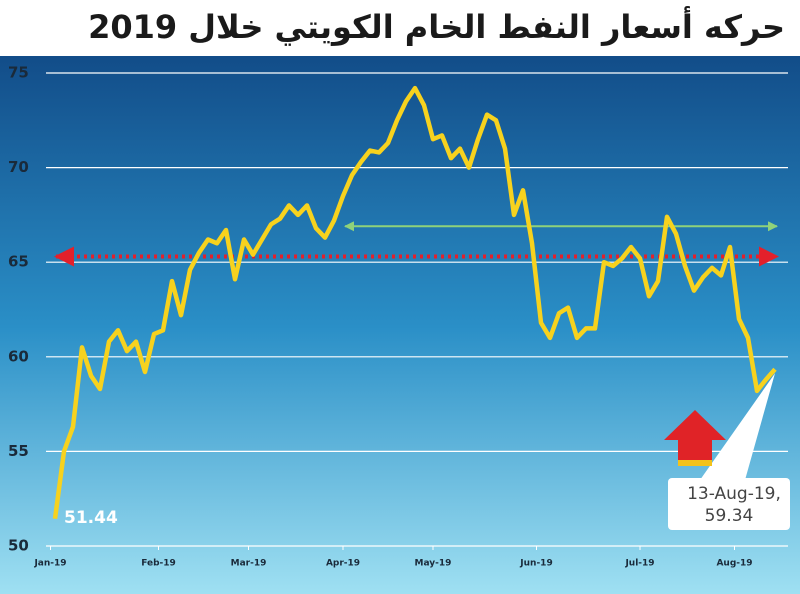 Image resolution: width=800 pixels, height=594 pixels. I want to click on y-tick-label: 50, so click(18, 546).